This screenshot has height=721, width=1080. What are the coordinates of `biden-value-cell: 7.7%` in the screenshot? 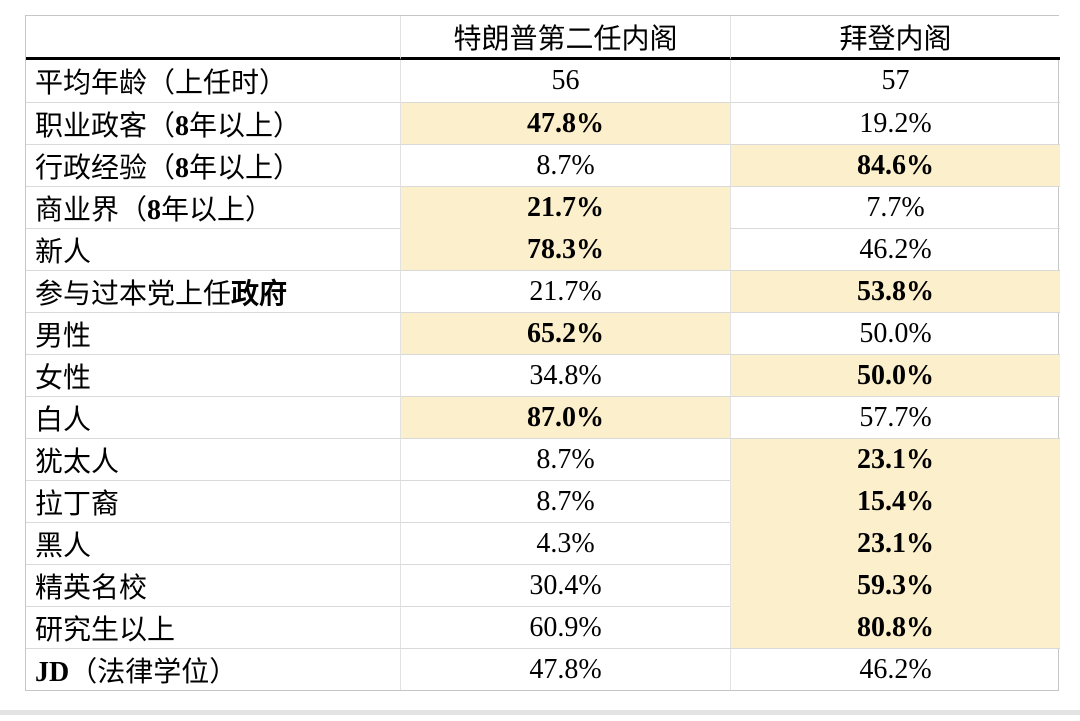 It's located at (895, 207).